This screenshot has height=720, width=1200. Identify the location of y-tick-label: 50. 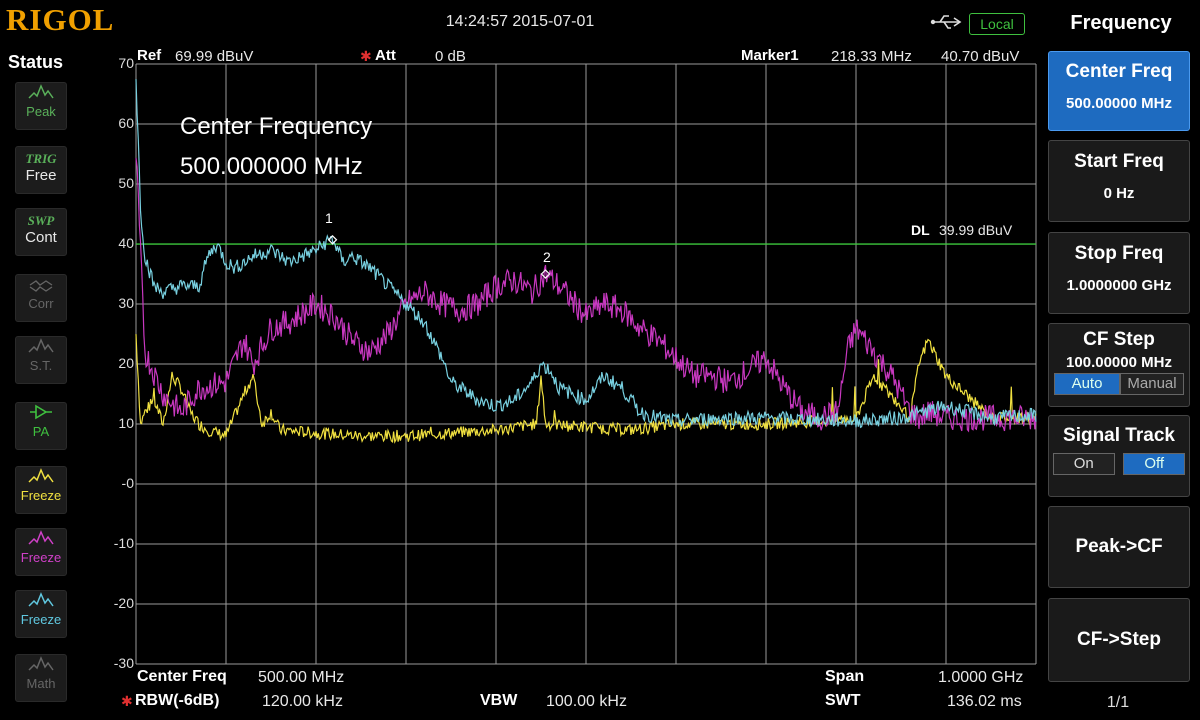
(126, 183).